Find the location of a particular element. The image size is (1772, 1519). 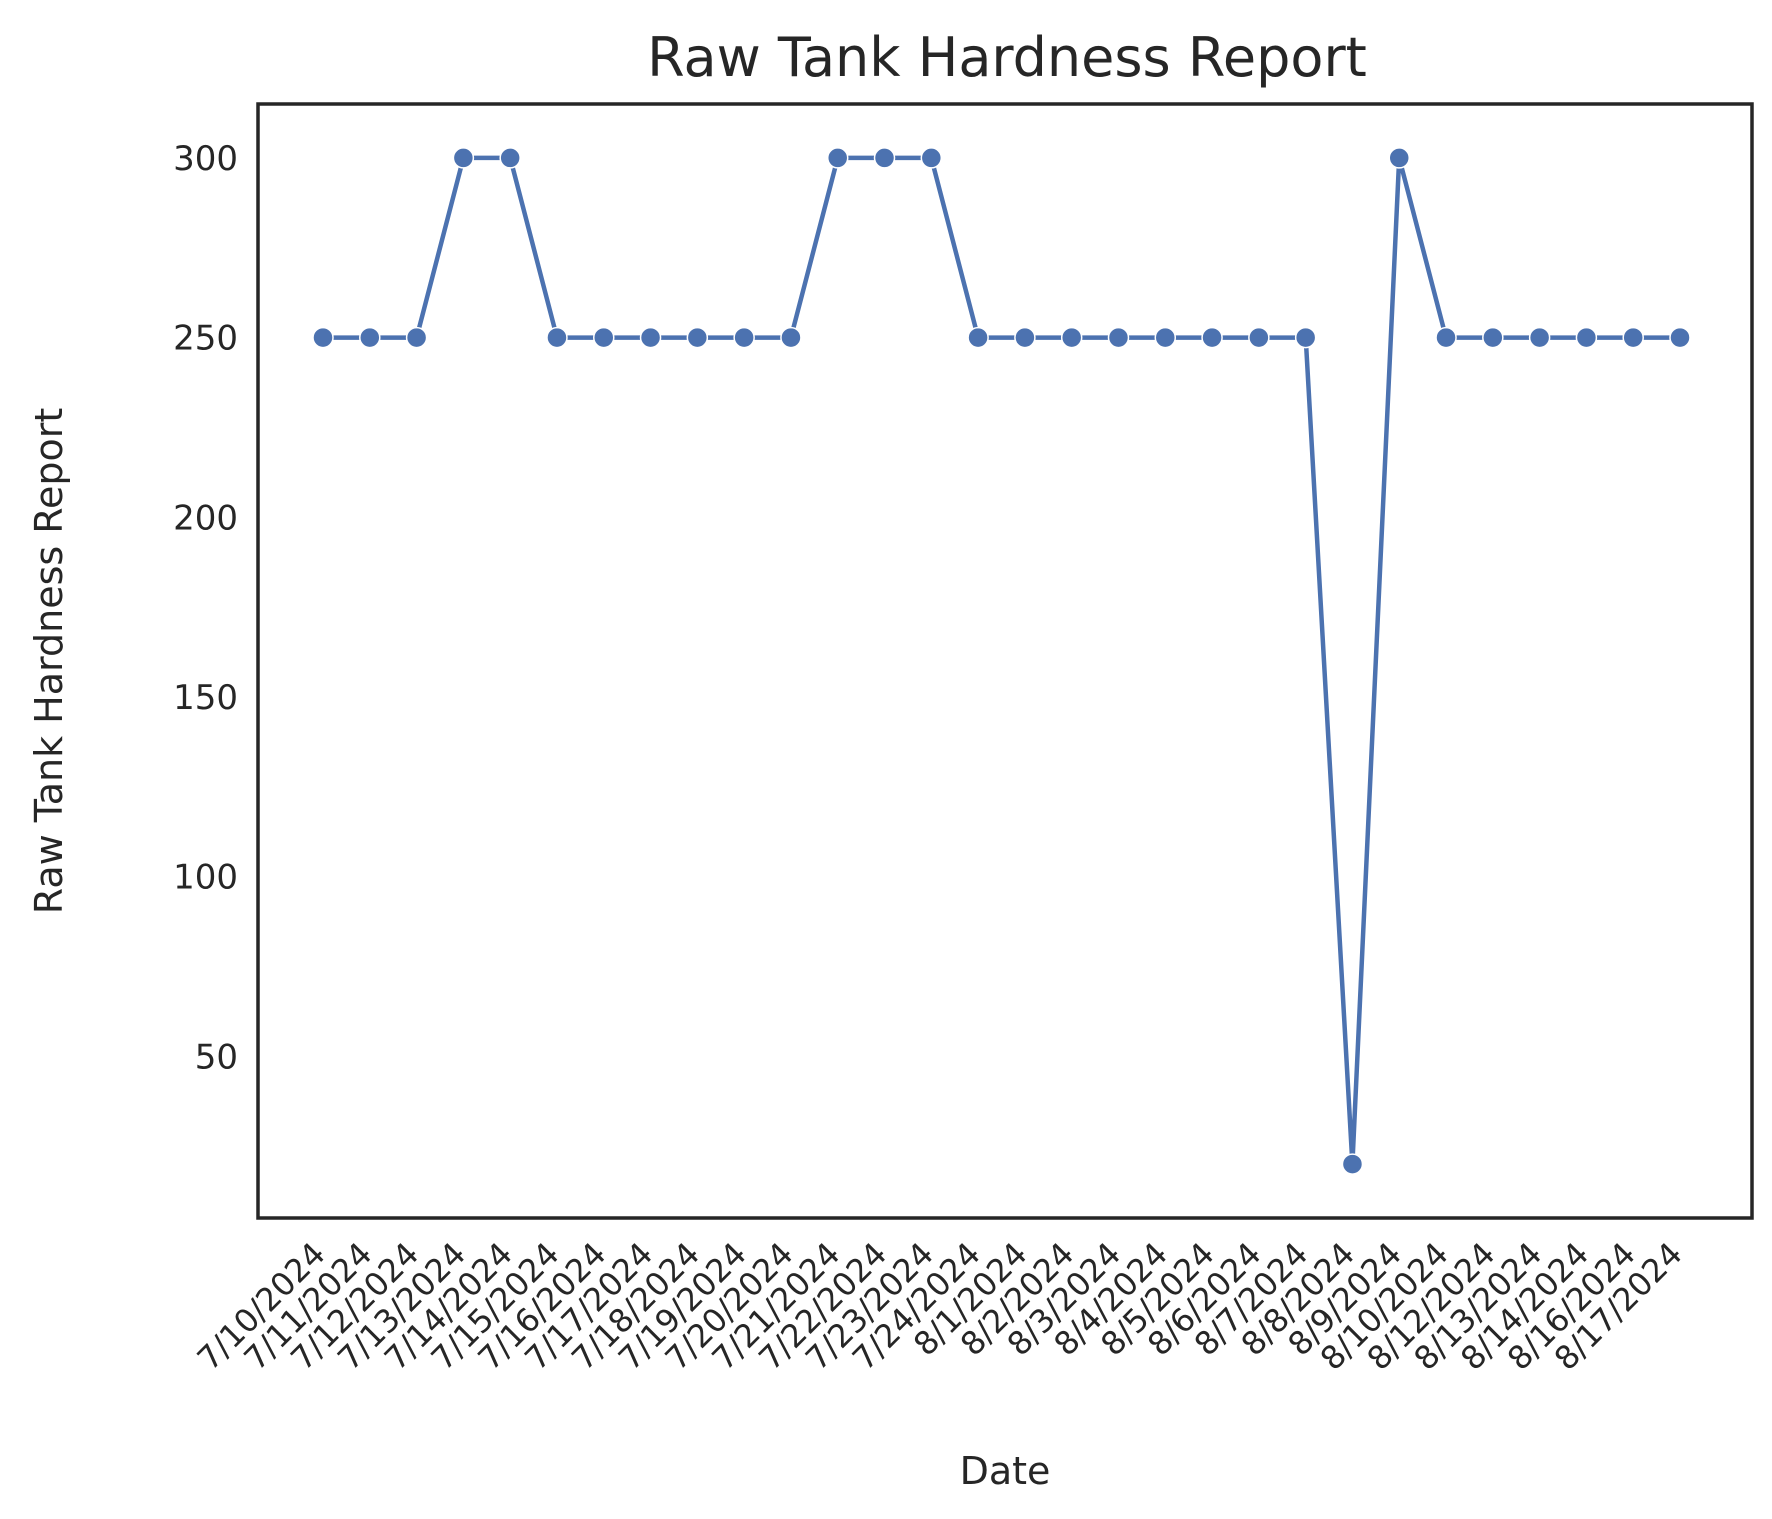

chart-title: Raw Tank Hardness Report is located at coordinates (1007, 57).